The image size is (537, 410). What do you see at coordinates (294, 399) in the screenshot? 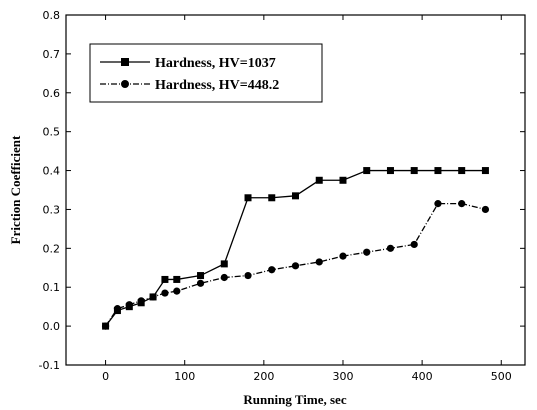
I see `x-axis-label: Running Time, sec` at bounding box center [294, 399].